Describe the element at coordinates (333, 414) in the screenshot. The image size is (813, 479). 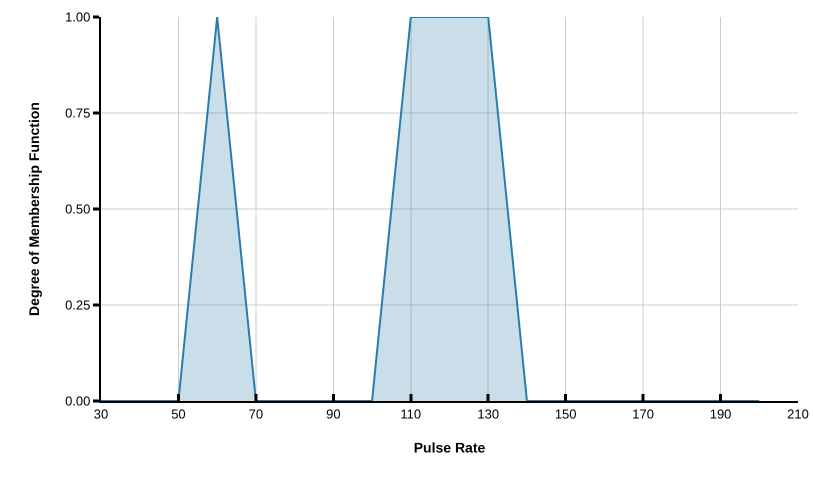
I see `x-tick-label: 90` at that location.